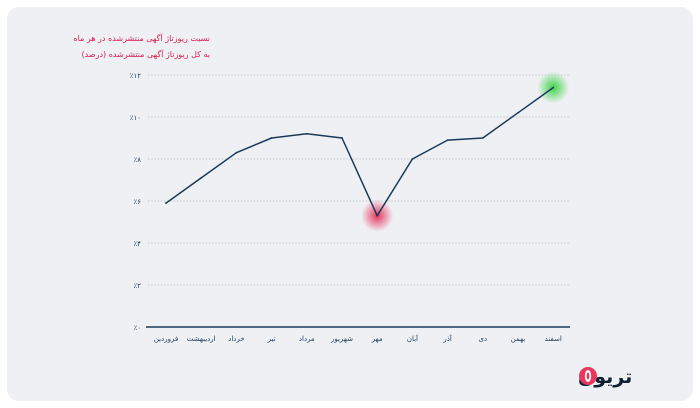  I want to click on x-tick-label: بهمن, so click(518, 339).